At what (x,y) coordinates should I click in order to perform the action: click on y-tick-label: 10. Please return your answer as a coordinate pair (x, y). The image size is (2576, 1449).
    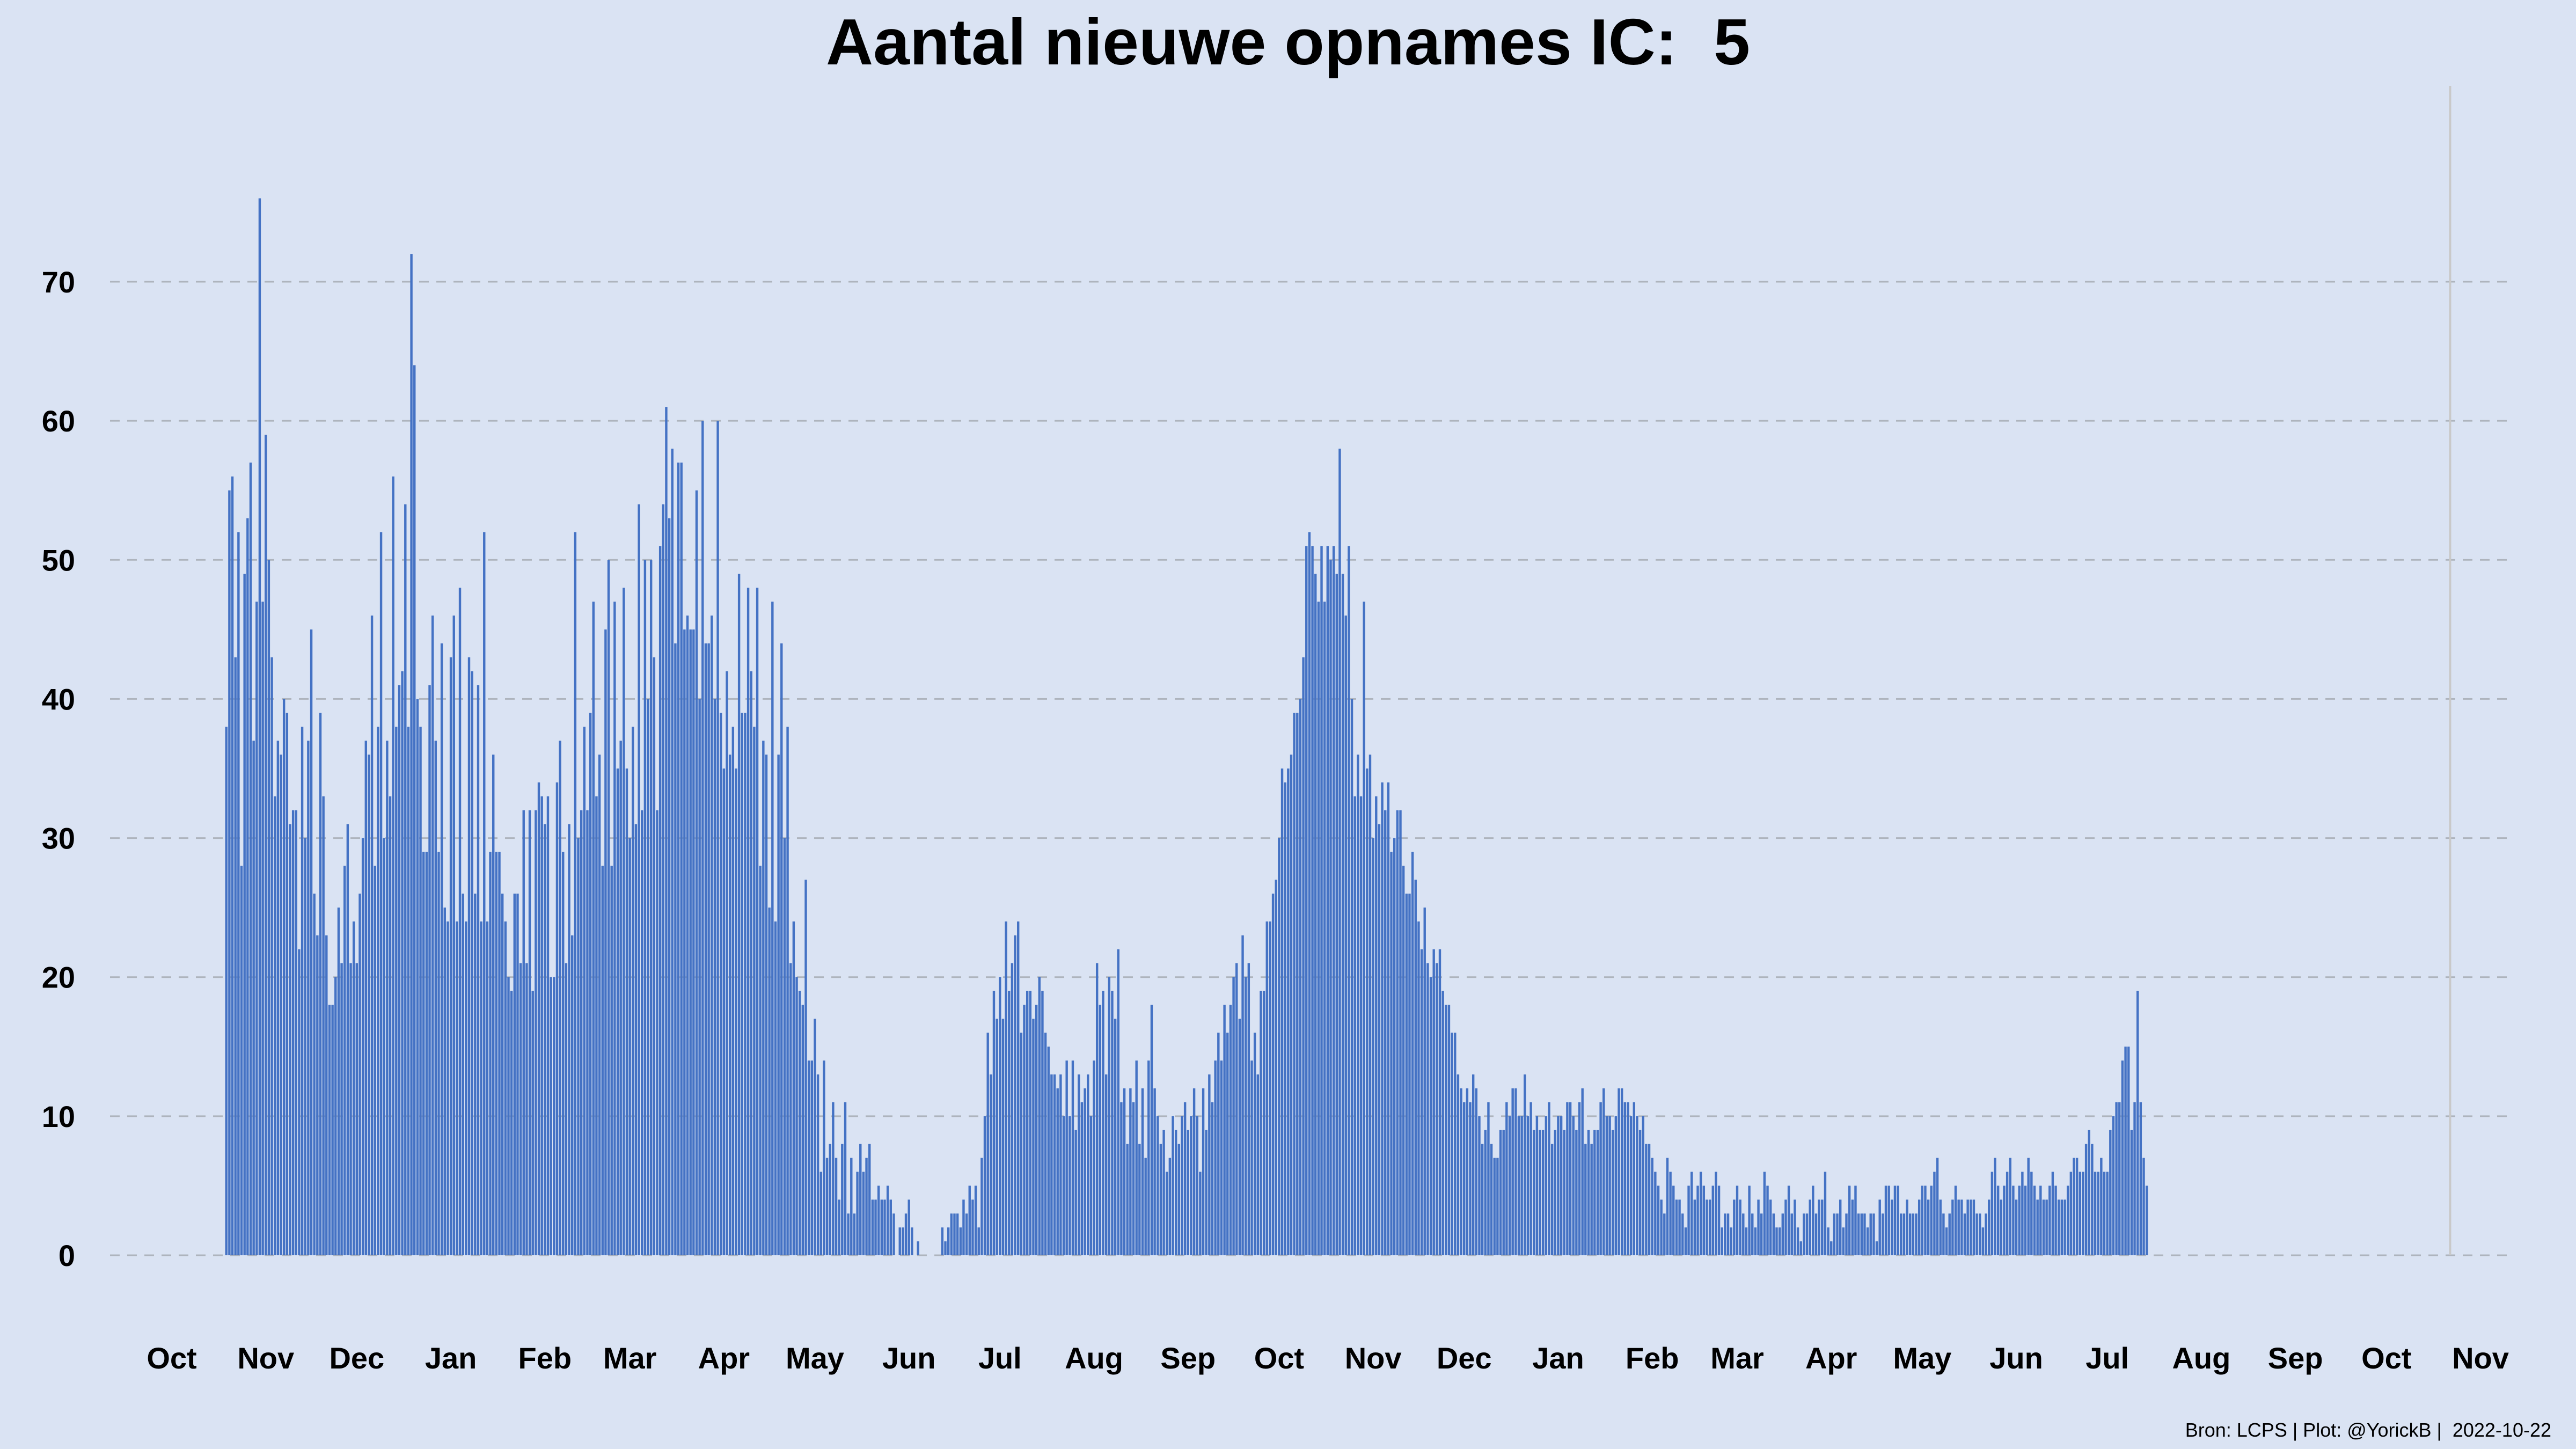
    Looking at the image, I should click on (58, 1116).